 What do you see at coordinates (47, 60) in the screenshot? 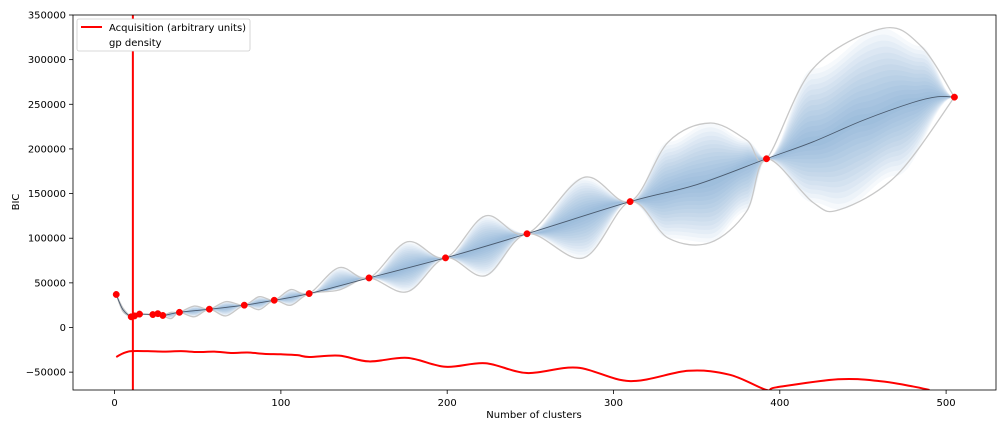
I see `y-tick-label-300000: 300000` at bounding box center [47, 60].